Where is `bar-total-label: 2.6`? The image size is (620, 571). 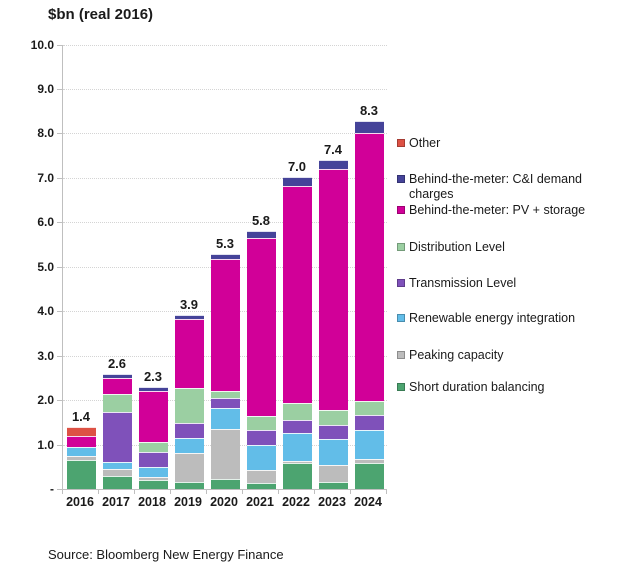 bar-total-label: 2.6 is located at coordinates (117, 363).